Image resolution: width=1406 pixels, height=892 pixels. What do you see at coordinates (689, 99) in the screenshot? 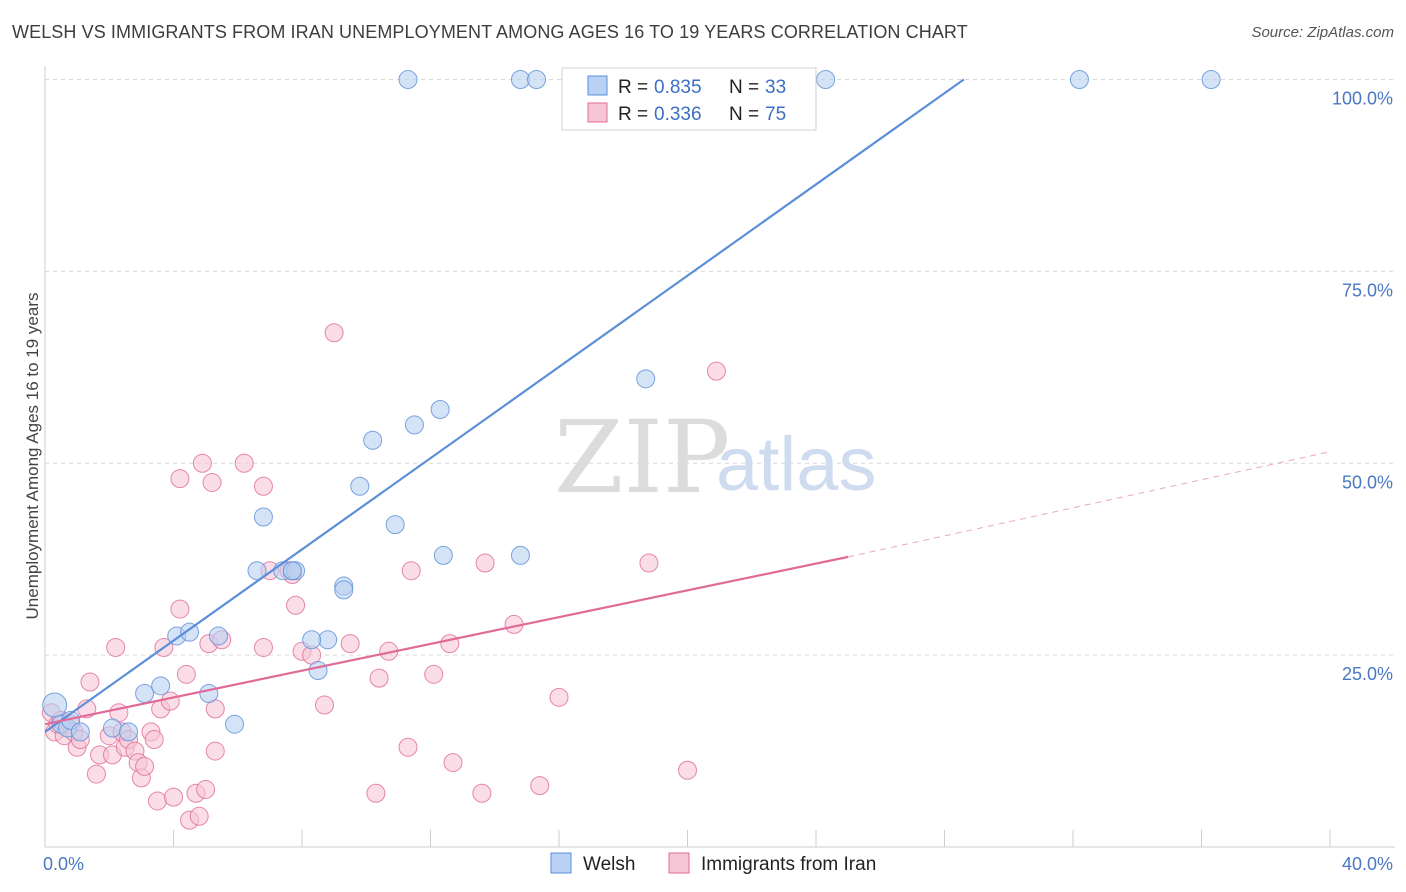
I see `legend: R = 0.835 N = 33 R = 0.336 N = 75` at bounding box center [689, 99].